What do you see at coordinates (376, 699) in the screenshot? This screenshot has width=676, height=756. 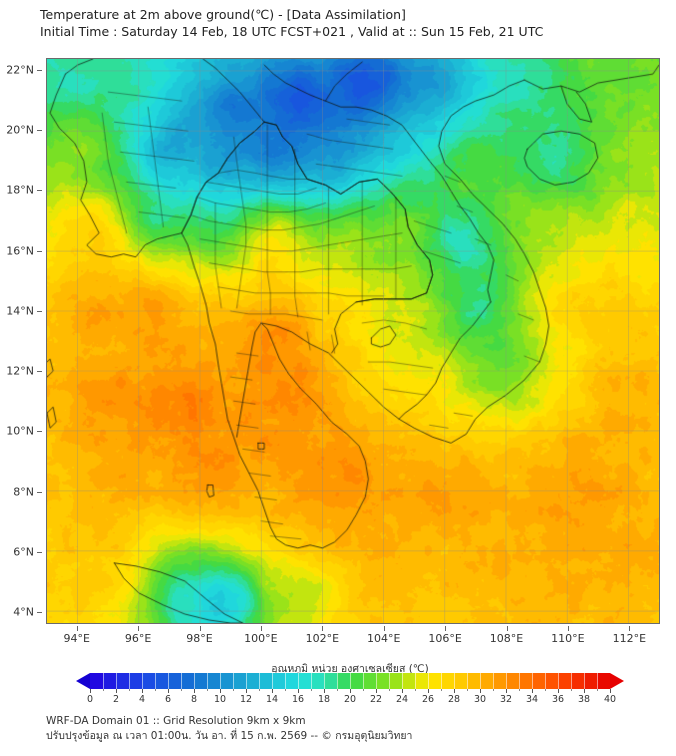 I see `colorbar-tick-label: 22` at bounding box center [376, 699].